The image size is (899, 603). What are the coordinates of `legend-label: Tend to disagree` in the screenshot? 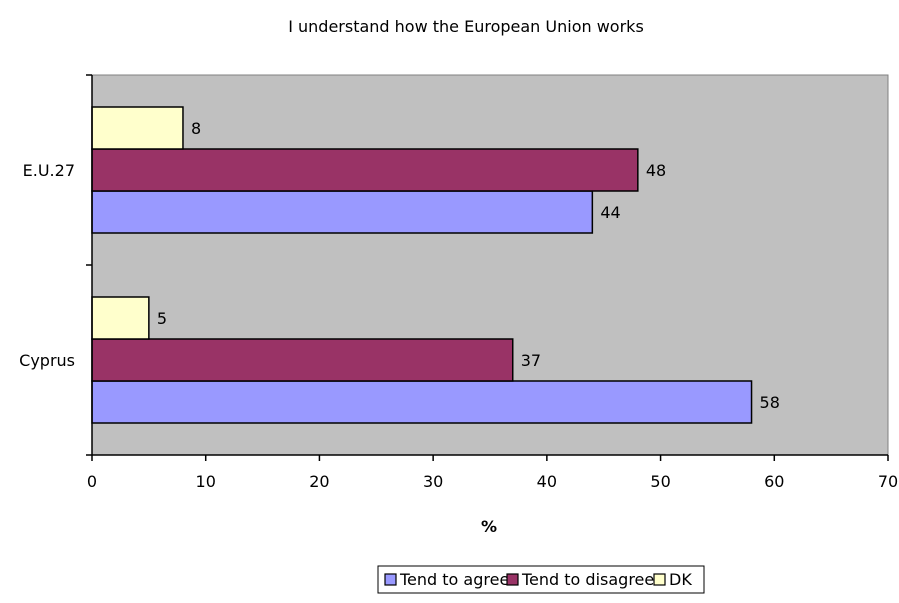 It's located at (587, 579).